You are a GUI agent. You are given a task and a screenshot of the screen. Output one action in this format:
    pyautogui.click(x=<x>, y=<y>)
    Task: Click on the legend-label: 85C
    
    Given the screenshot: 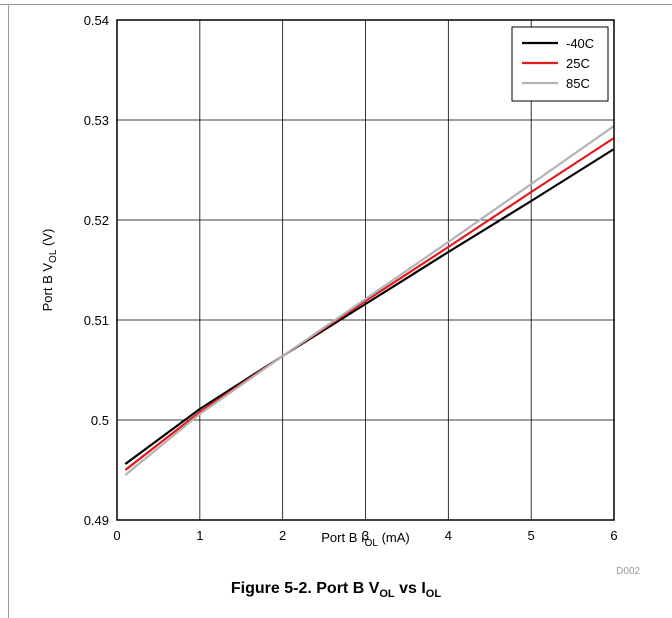 What is the action you would take?
    pyautogui.click(x=578, y=83)
    